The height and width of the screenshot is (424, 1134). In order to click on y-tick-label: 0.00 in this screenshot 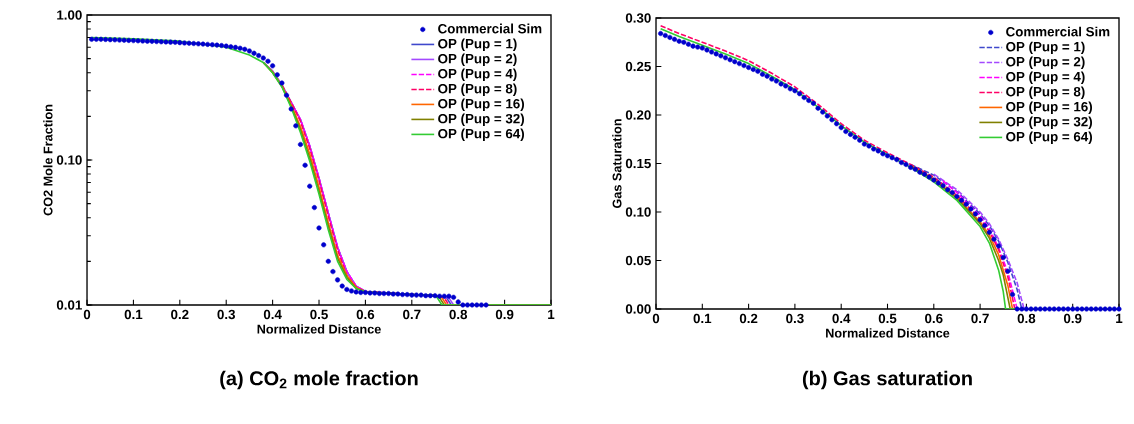, I will do `click(638, 309)`.